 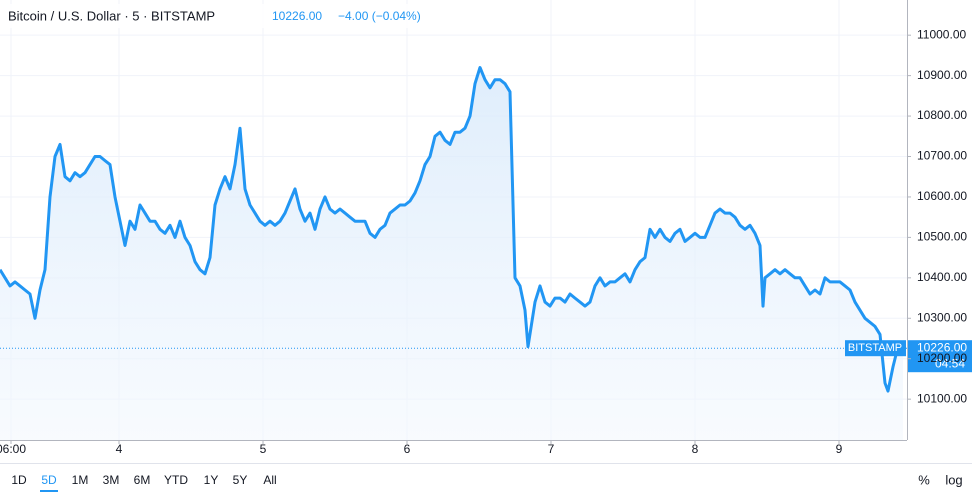 I want to click on range-button: 1M, so click(x=80, y=480).